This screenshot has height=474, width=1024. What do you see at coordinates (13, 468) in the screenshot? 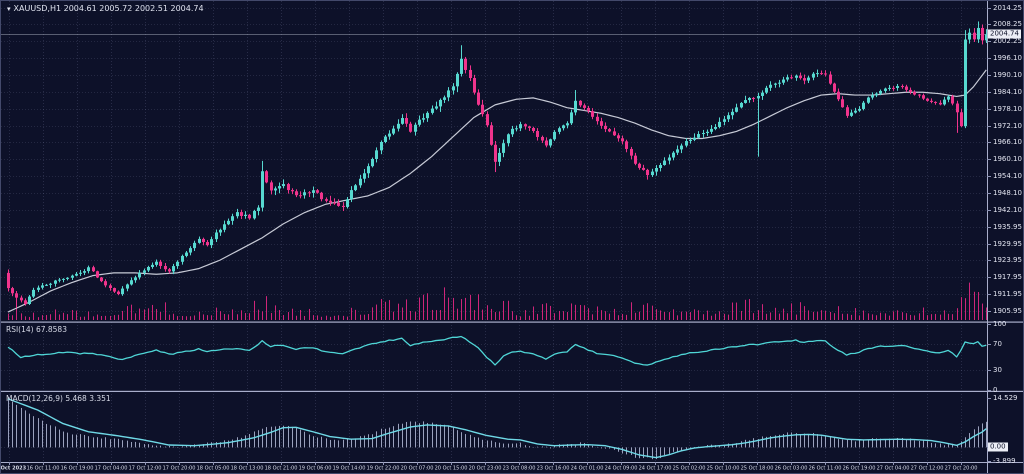
I see `time-axis-label: 16 Oct 2023` at bounding box center [13, 468].